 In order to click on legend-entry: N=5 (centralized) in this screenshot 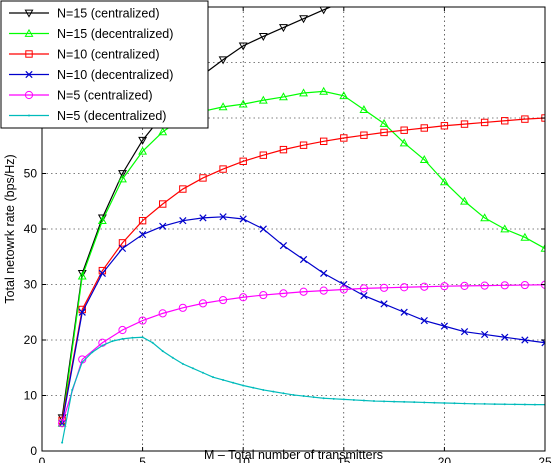, I will do `click(81, 96)`.